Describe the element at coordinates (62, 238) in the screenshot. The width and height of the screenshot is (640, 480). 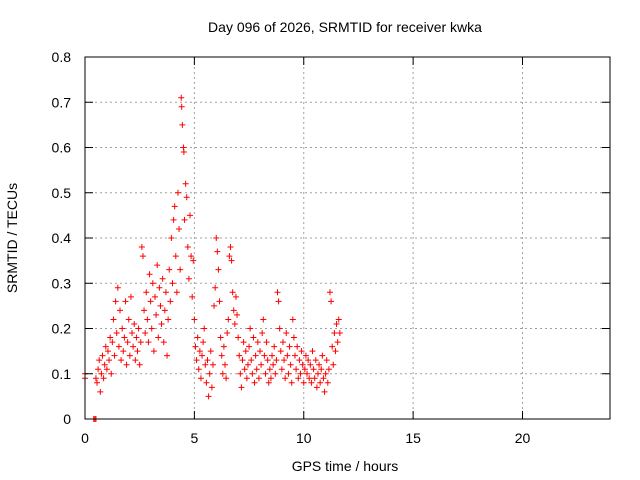
I see `y-tick-label: 0.4` at that location.